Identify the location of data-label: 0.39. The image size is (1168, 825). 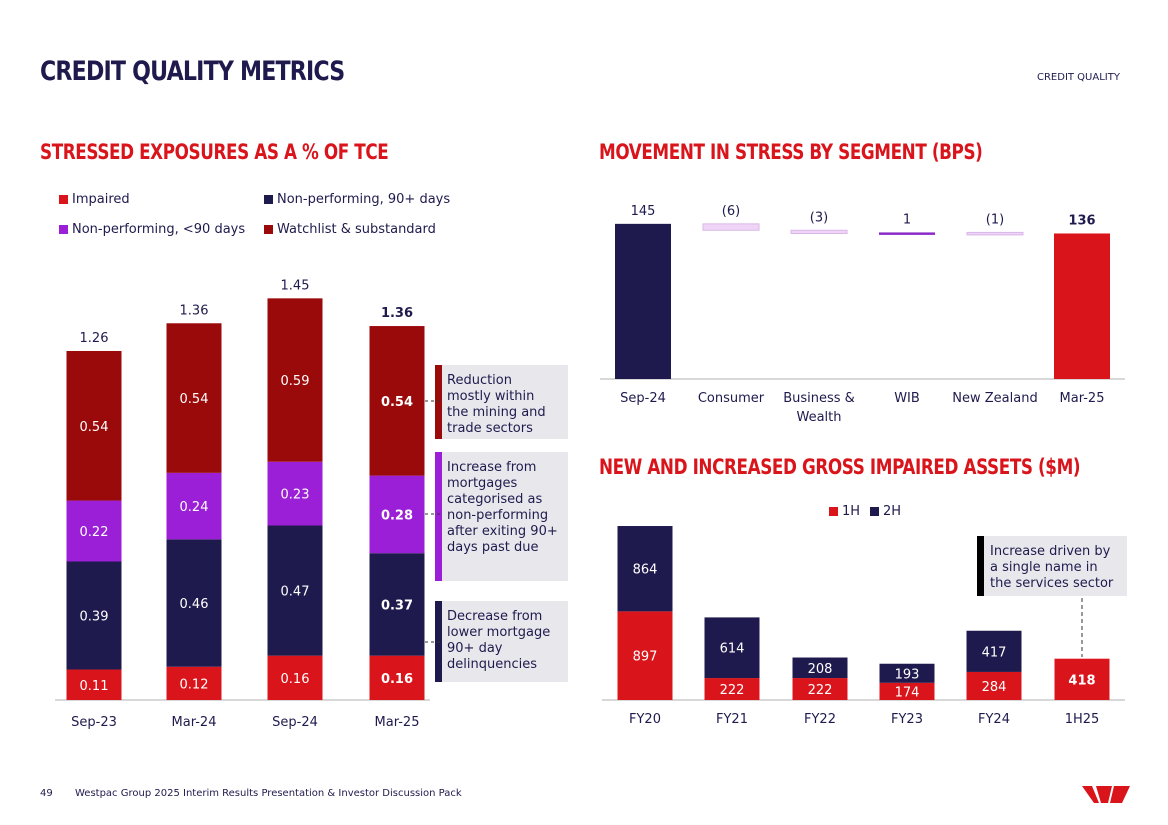
(94, 617).